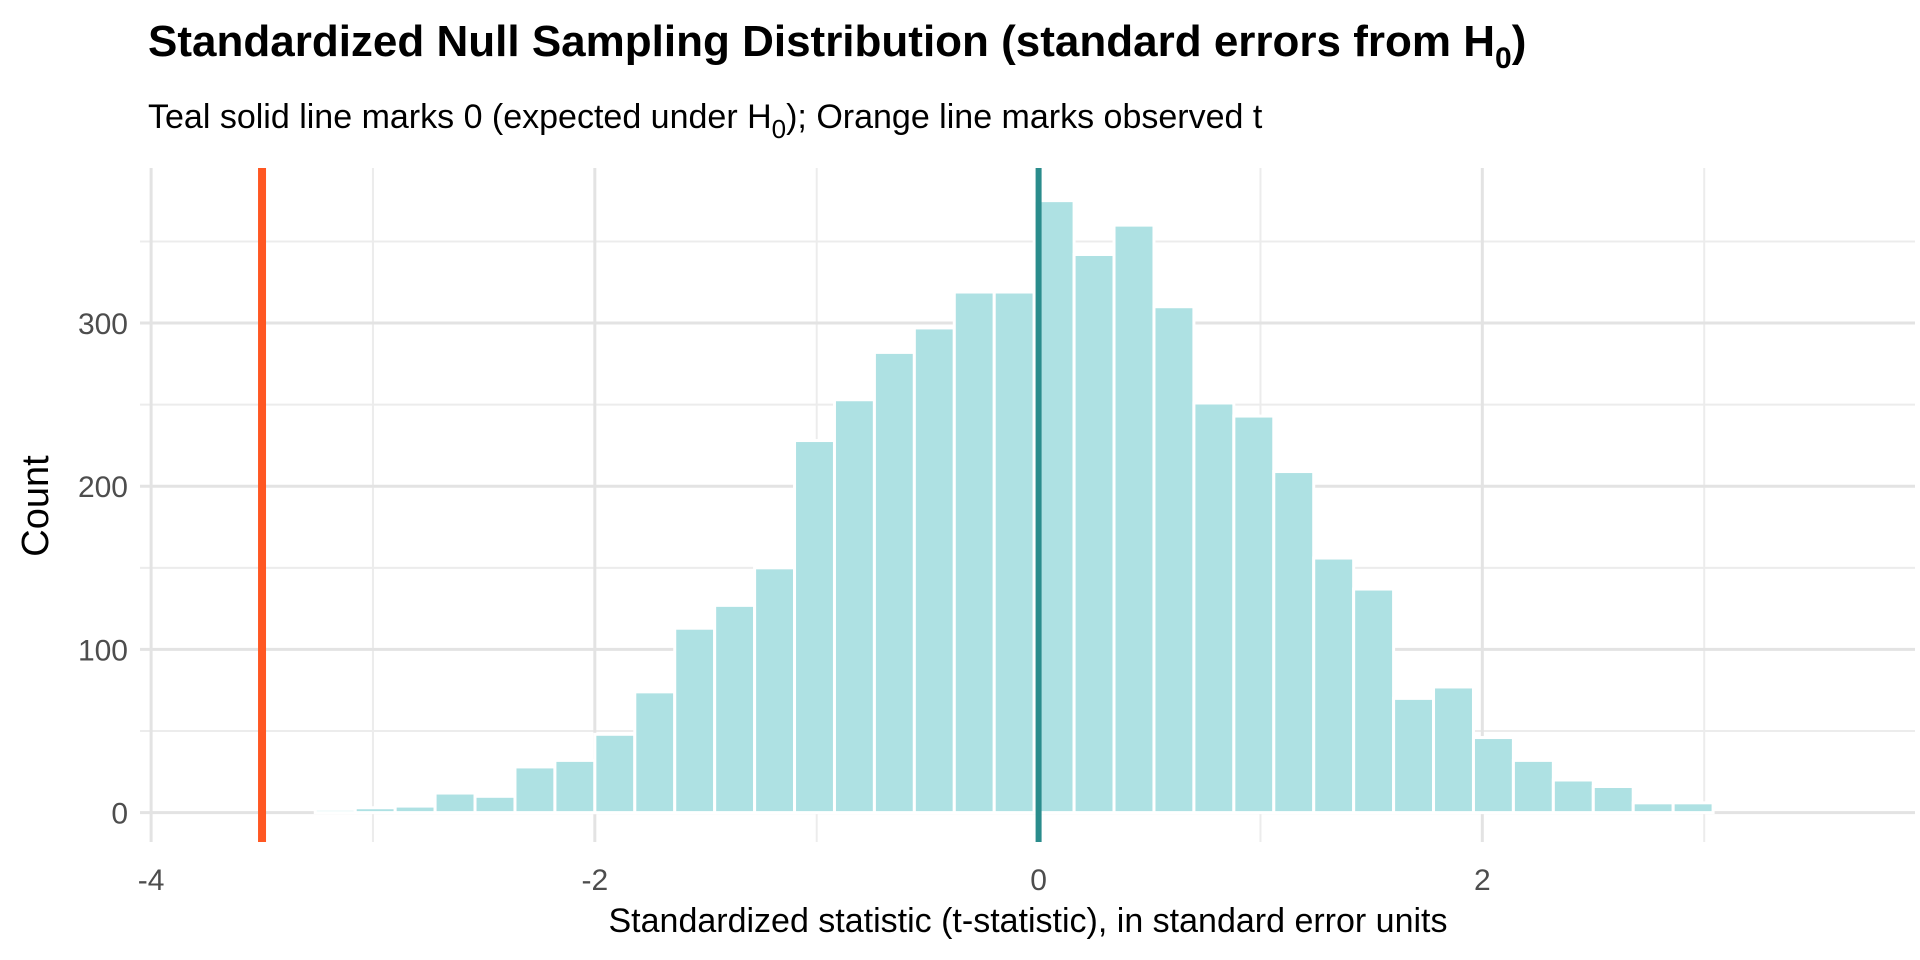 The image size is (1920, 960). Describe the element at coordinates (103, 569) in the screenshot. I see `y-axis-ticks: 0 100 200 300` at that location.